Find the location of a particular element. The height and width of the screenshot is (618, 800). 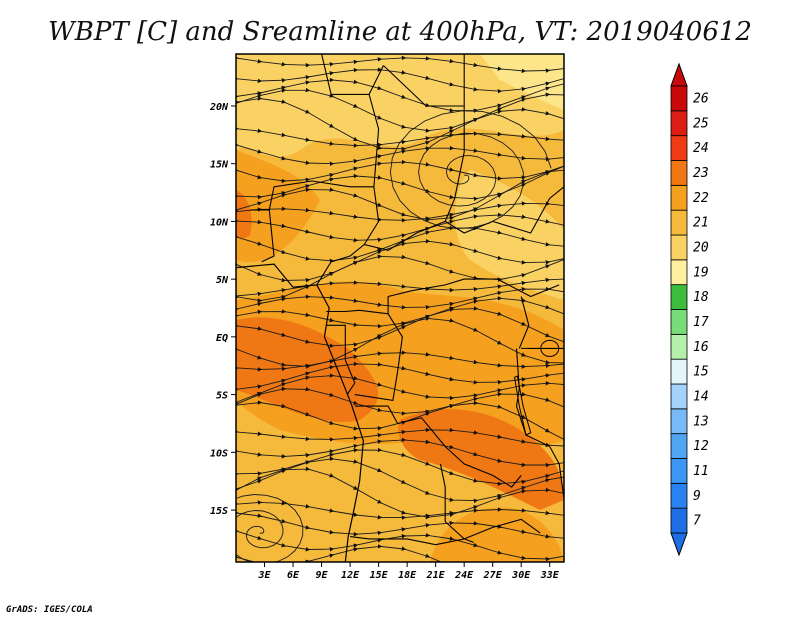

y-tick-label: EQ is located at coordinates (222, 338).